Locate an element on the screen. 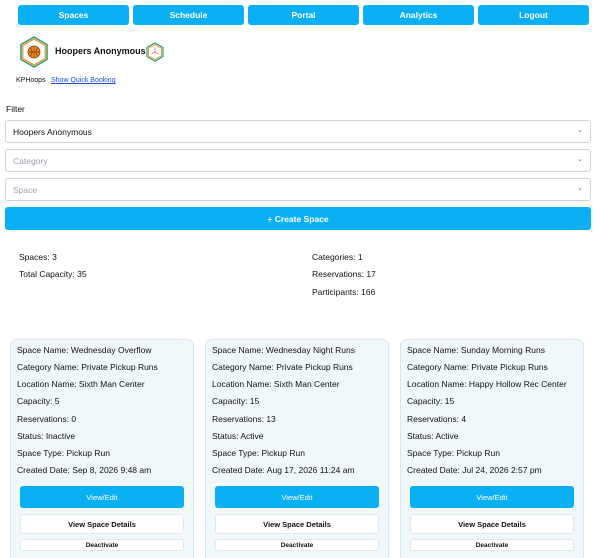  space-select-placeholder: Space is located at coordinates (25, 189).